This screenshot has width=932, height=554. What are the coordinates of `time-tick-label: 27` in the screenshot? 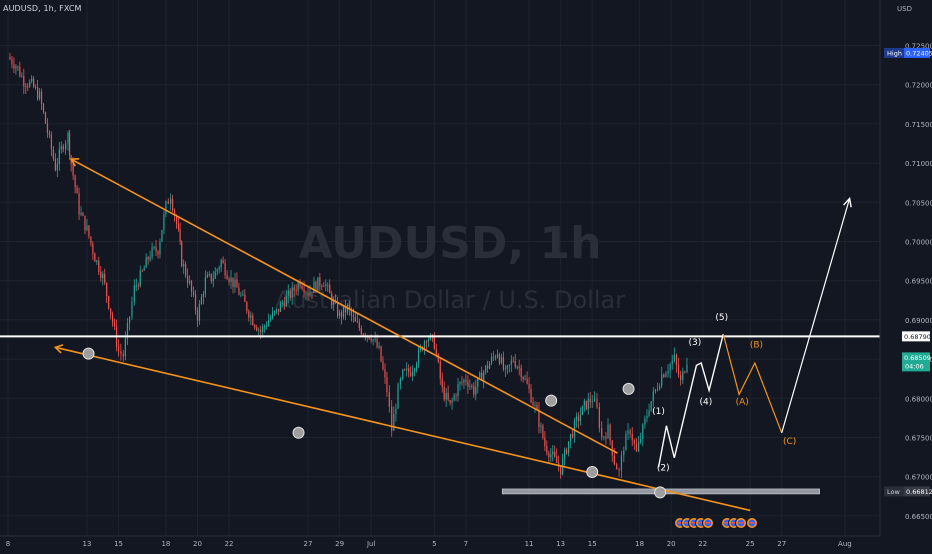 It's located at (781, 544).